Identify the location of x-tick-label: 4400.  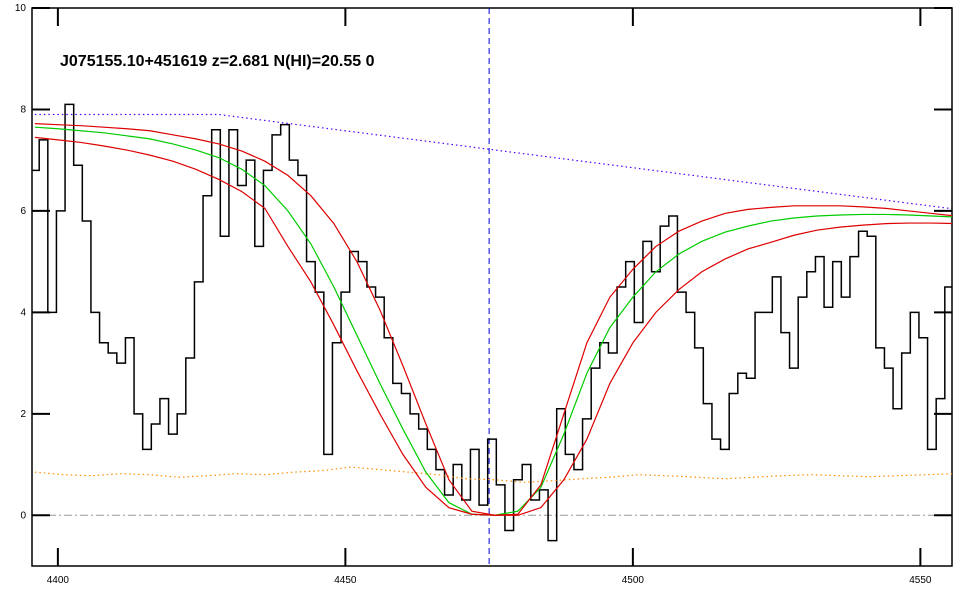
(58, 580).